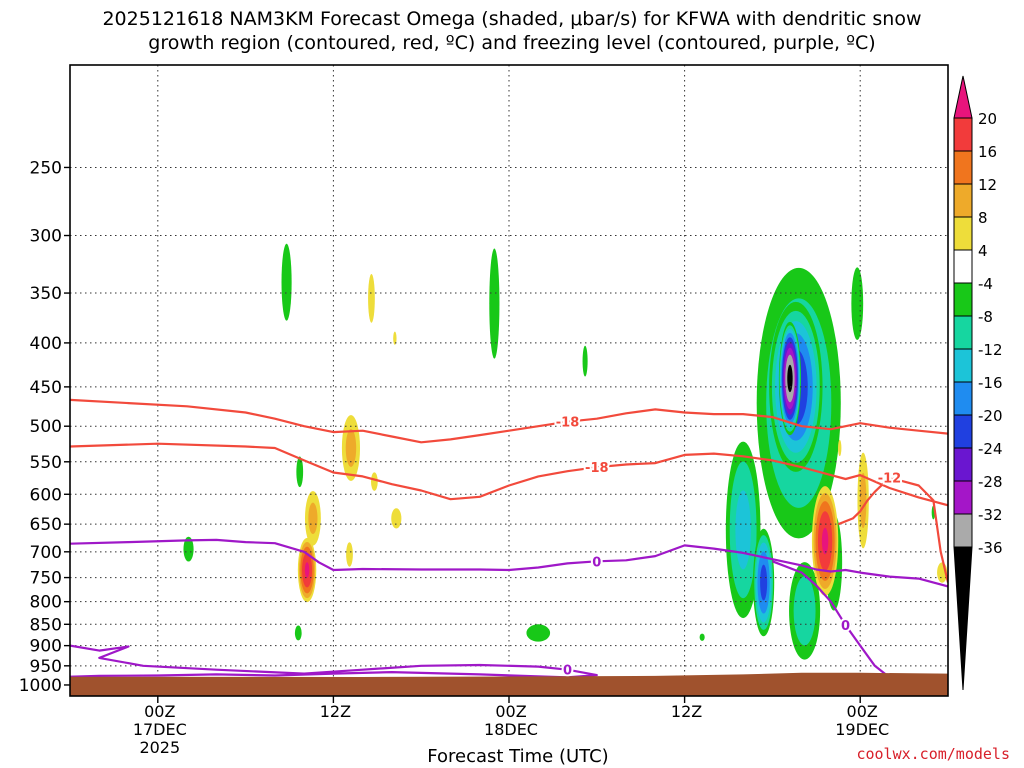 This screenshot has width=1024, height=768. I want to click on y-tick-label: 550, so click(46, 463).